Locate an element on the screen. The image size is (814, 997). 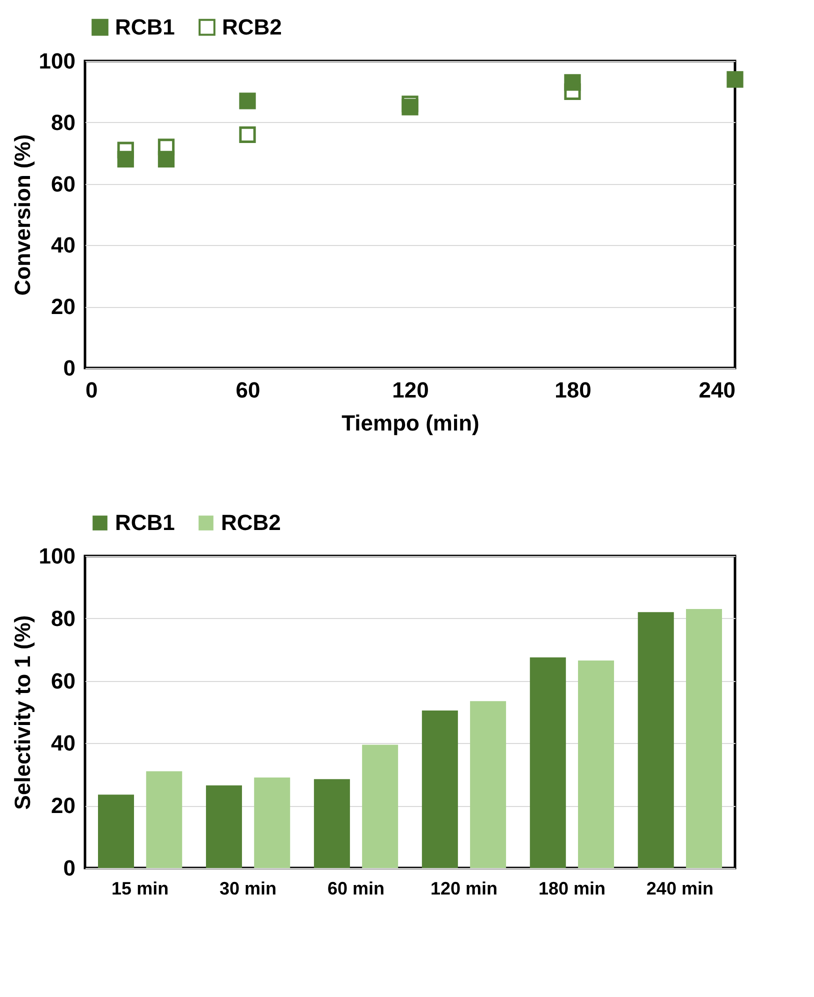
y-axis-title: Selectivity to 1 (%) is located at coordinates (22, 712).